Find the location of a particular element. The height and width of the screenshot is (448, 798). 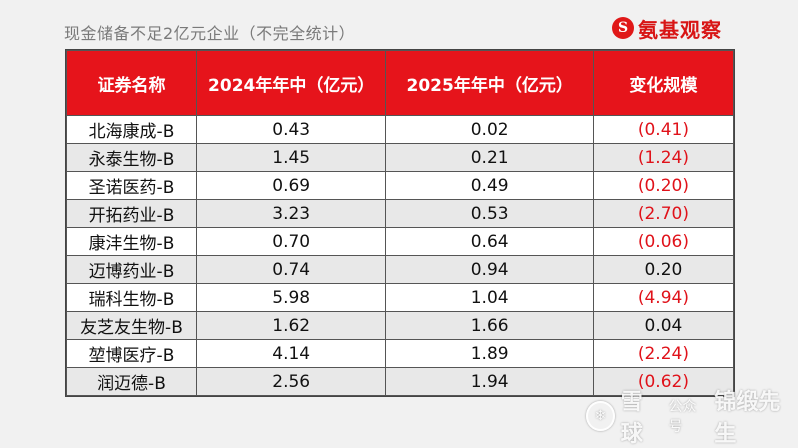

brand-name: 氨基观察 is located at coordinates (680, 29).